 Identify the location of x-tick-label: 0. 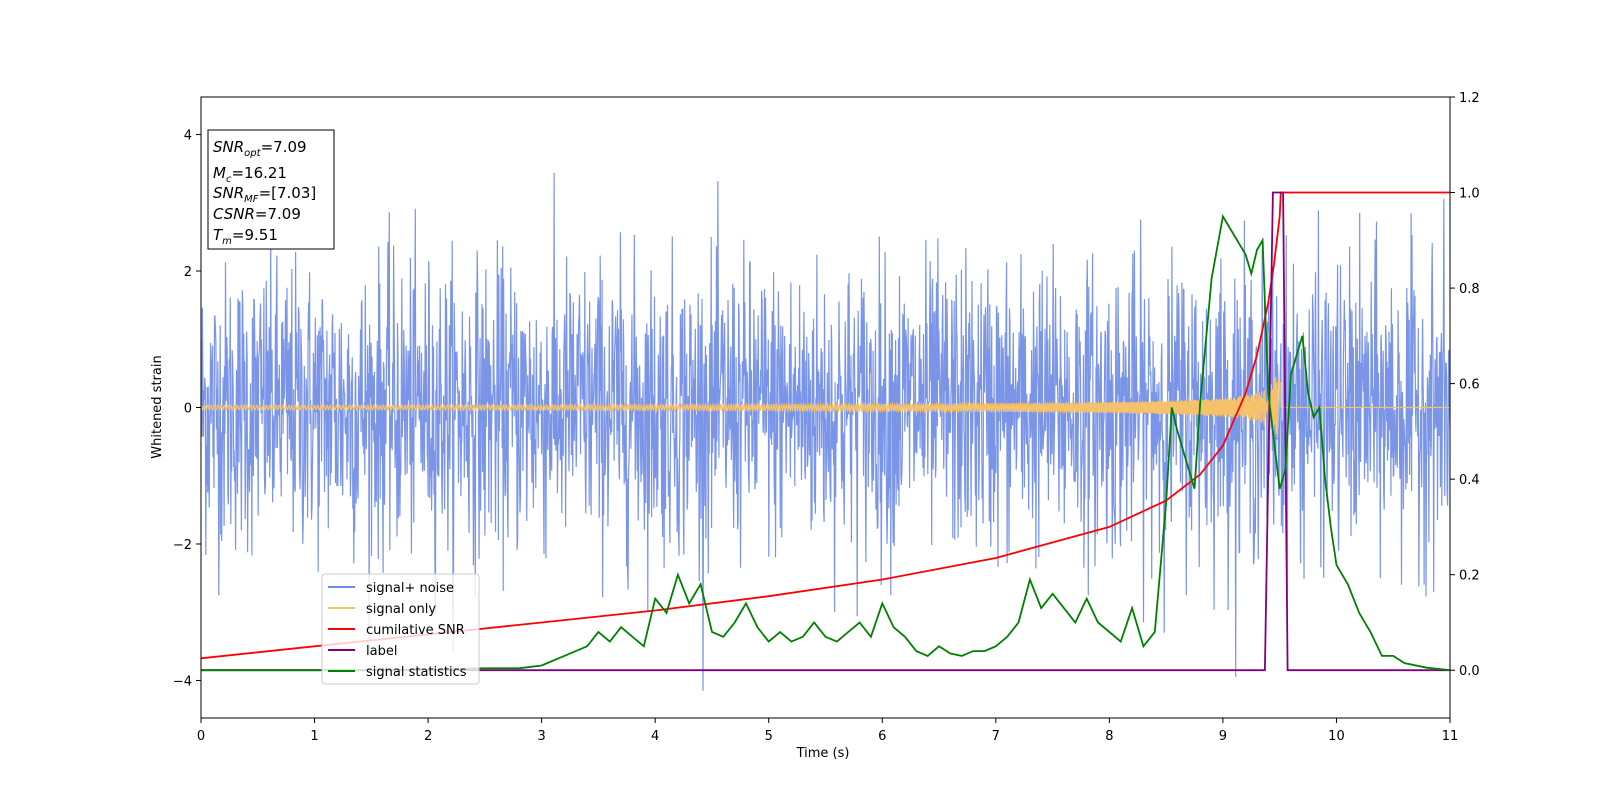
(201, 736).